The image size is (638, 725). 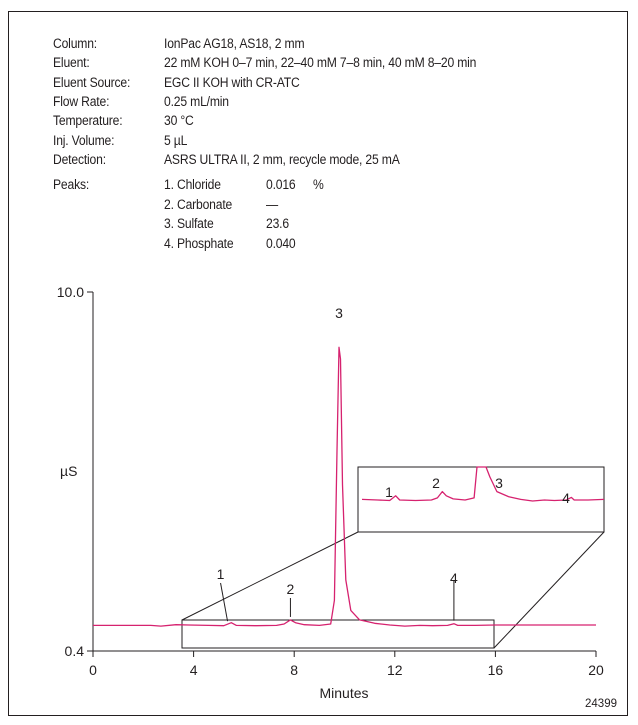 I want to click on peak-label-4: 4, so click(x=454, y=578).